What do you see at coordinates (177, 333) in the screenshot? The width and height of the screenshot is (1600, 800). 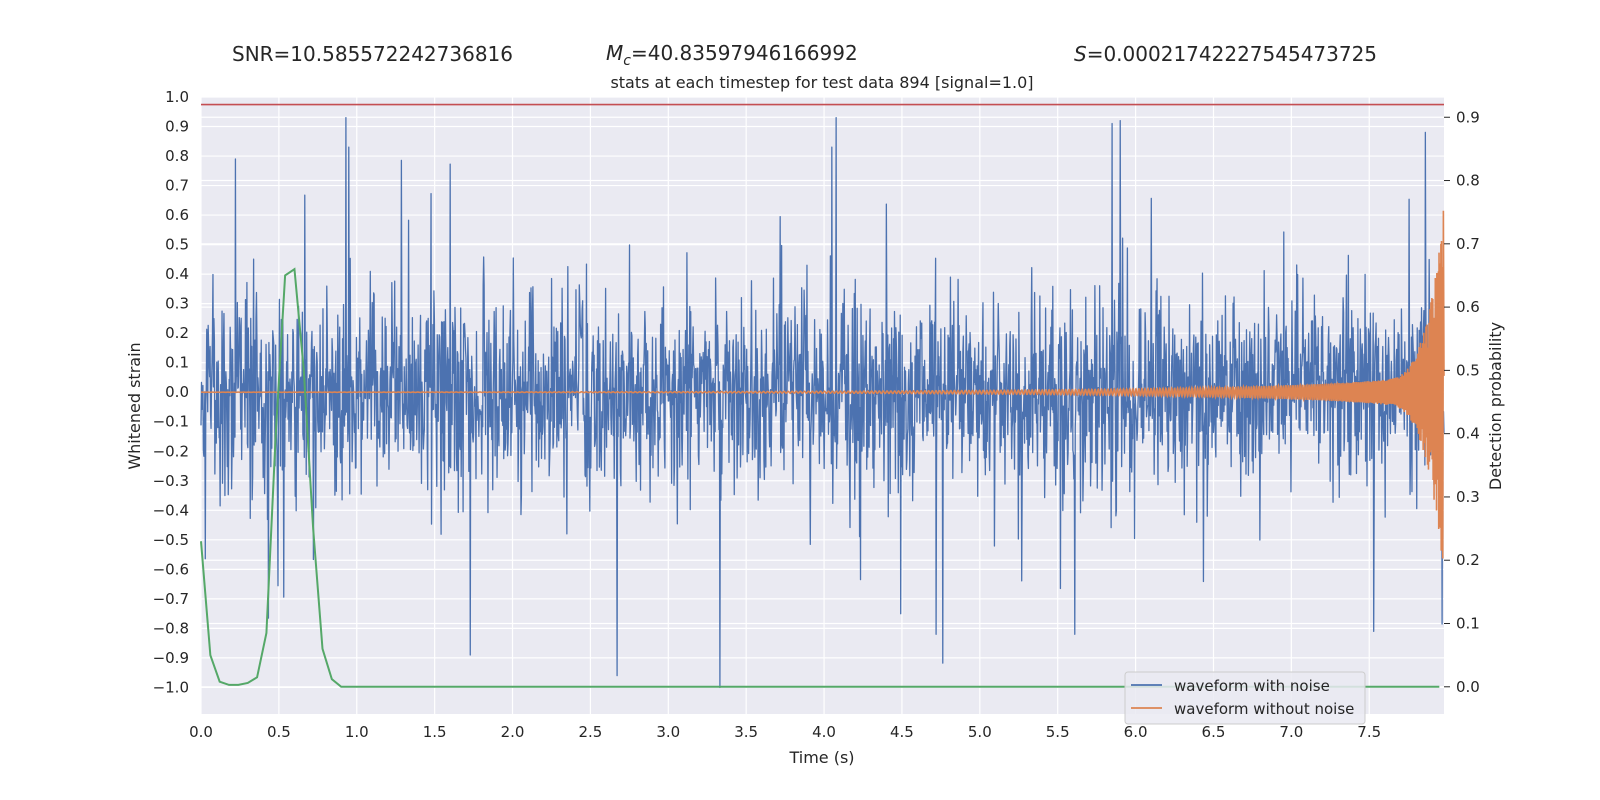 I see `y-tick-label: 0.2` at bounding box center [177, 333].